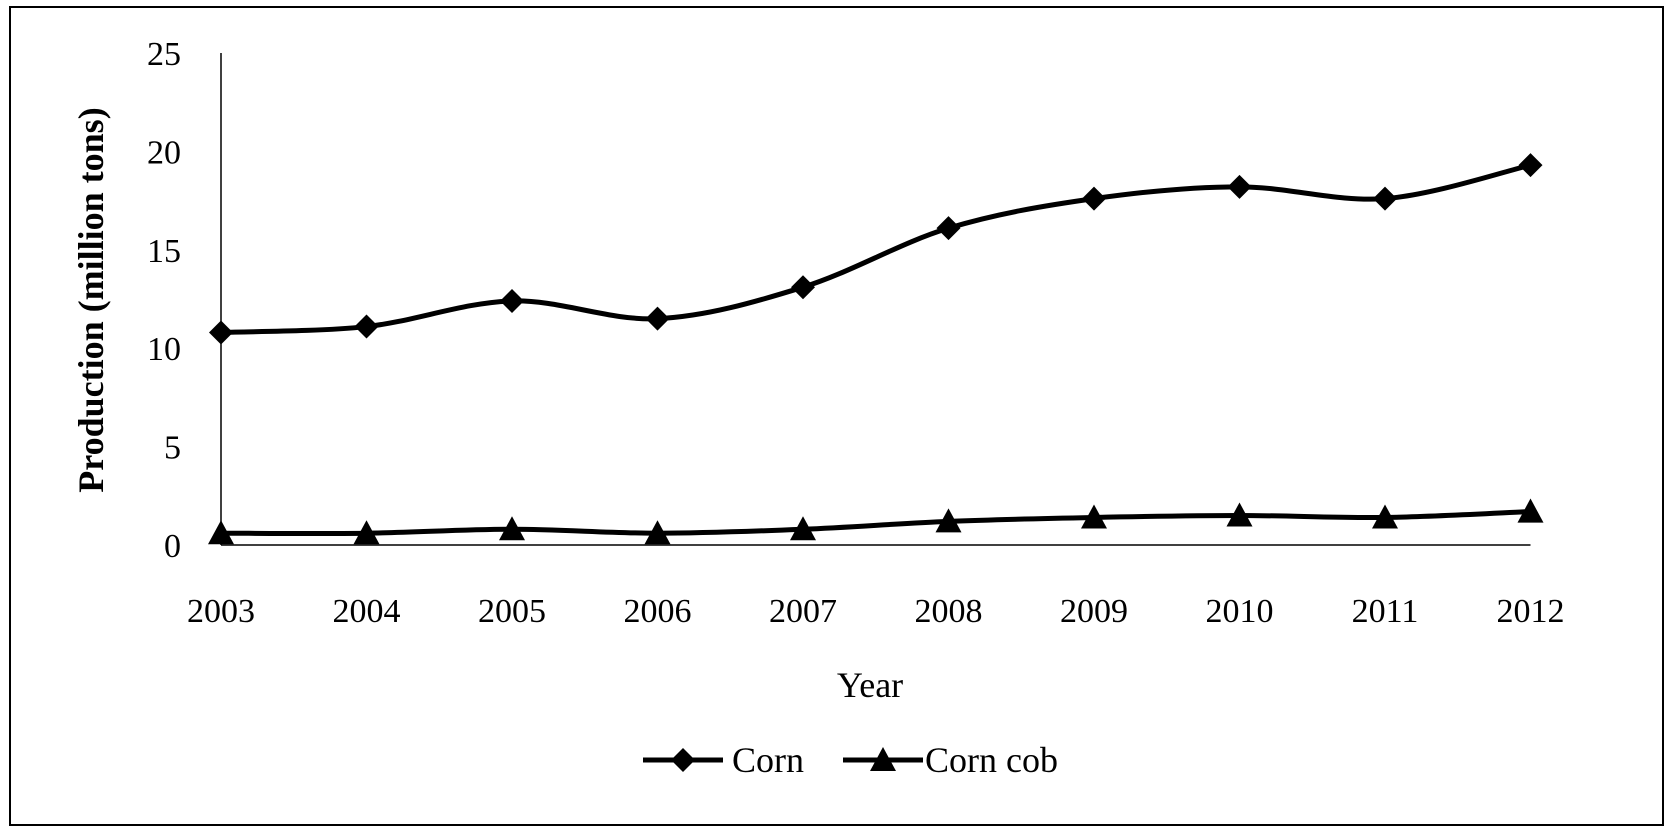  Describe the element at coordinates (876, 611) in the screenshot. I see `x-tick-labels: 2003 2004 2005 2006 2007 2008 2009 2010 2011 2012` at that location.